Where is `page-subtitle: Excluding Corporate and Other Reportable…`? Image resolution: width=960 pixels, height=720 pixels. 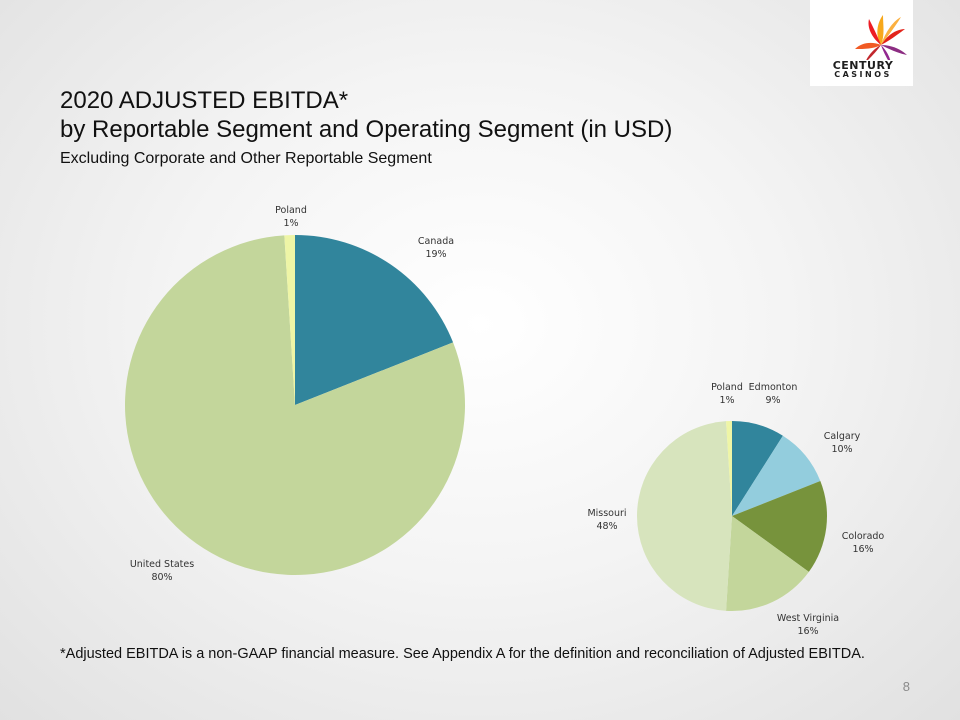 page-subtitle: Excluding Corporate and Other Reportable… is located at coordinates (246, 158).